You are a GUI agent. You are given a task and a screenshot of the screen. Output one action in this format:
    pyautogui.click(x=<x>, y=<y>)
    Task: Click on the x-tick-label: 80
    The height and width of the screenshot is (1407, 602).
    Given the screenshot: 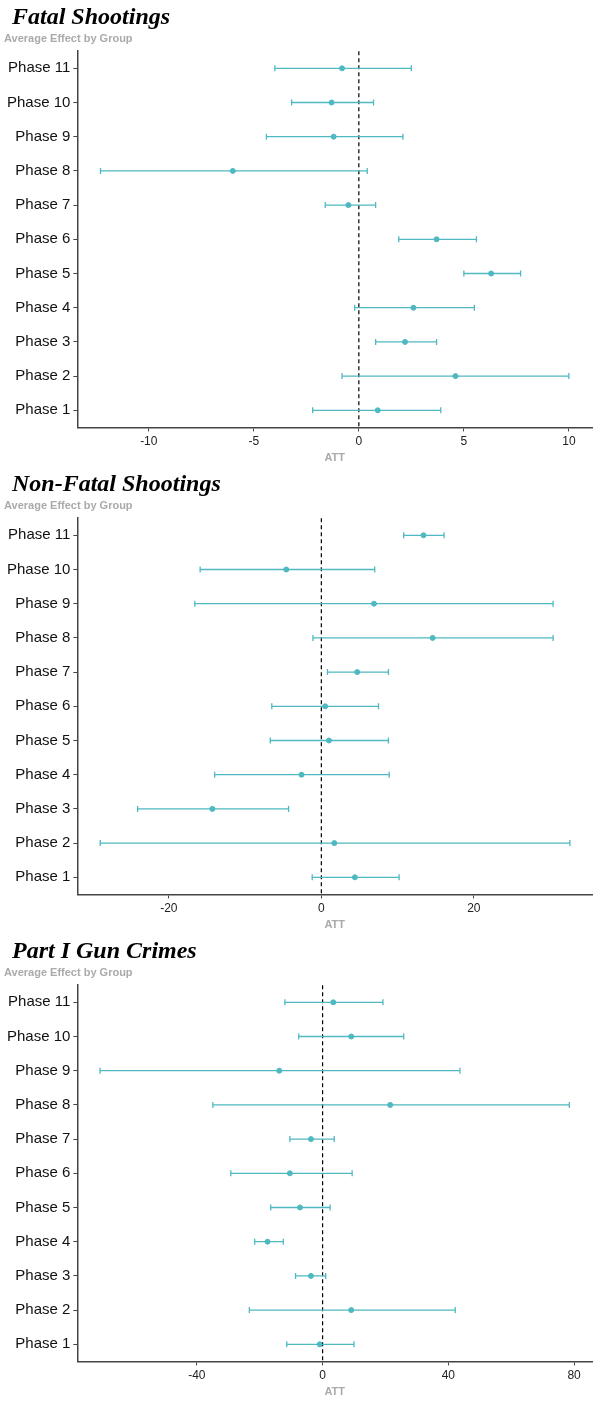 What is the action you would take?
    pyautogui.click(x=574, y=1374)
    